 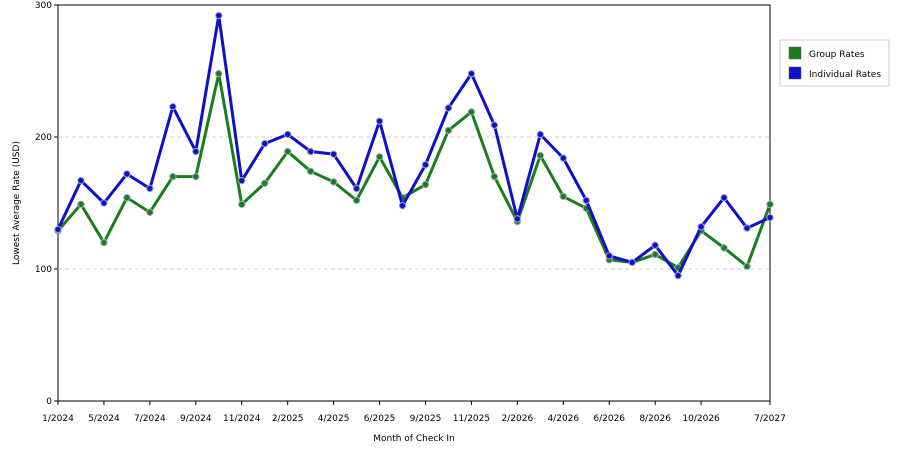 I want to click on x-tick-label: 4/2026, so click(x=563, y=419).